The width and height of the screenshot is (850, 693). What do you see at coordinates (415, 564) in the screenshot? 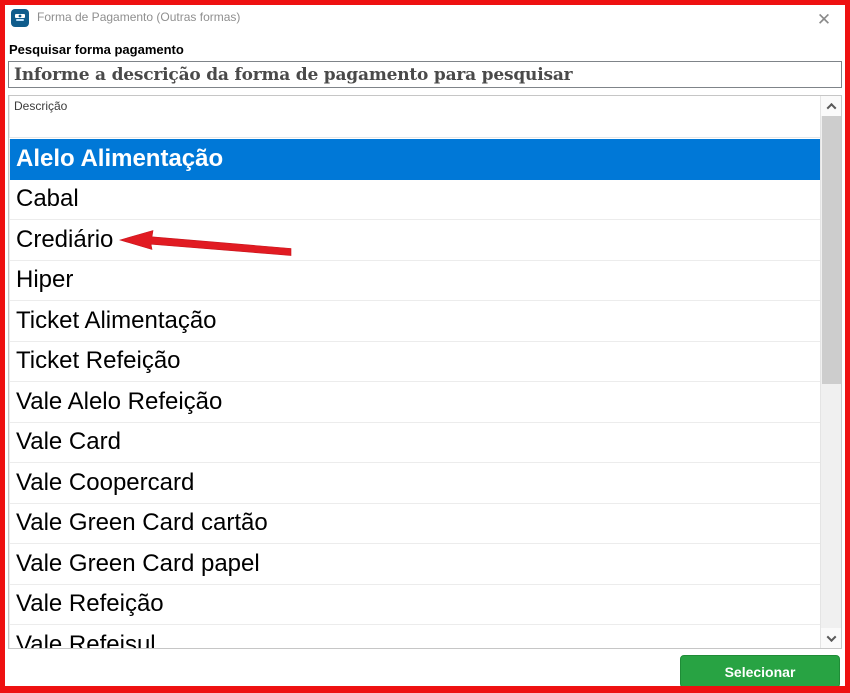
I see `table-row: Vale Green Card papel` at bounding box center [415, 564].